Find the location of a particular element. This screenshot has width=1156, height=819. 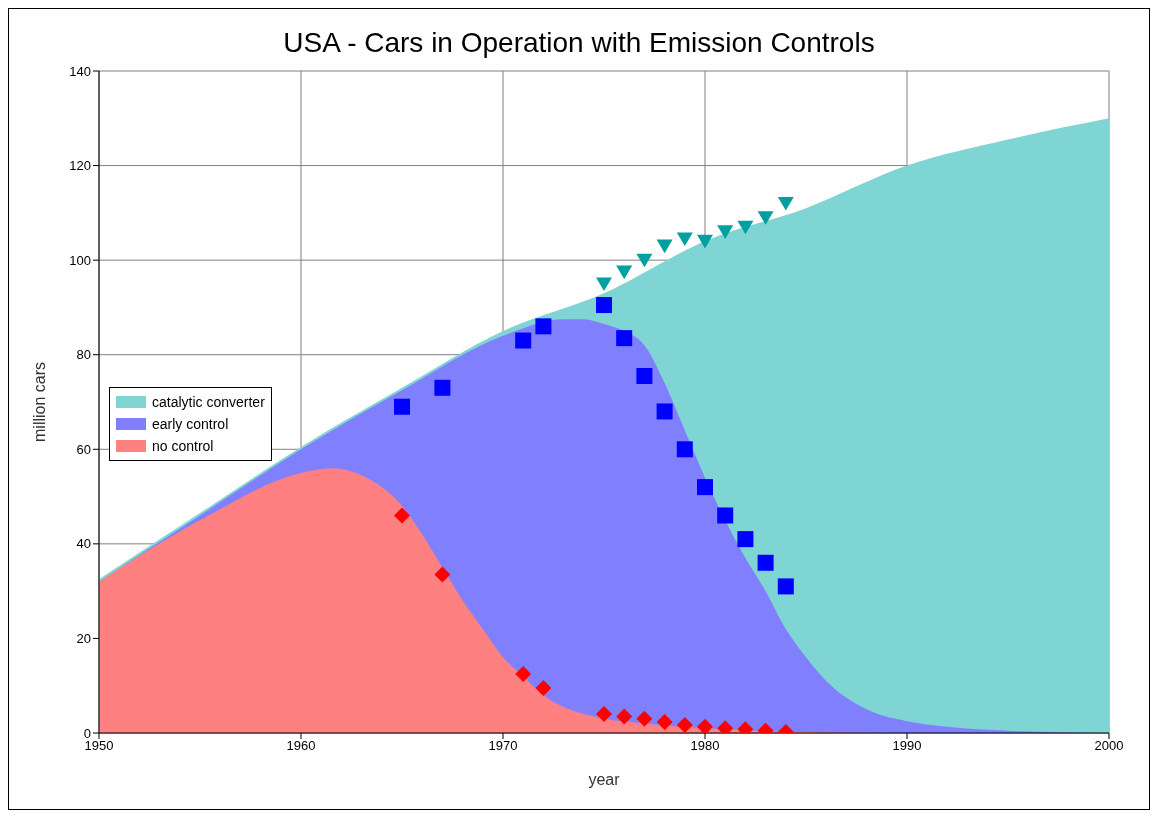

x-axis-title: year is located at coordinates (604, 779).